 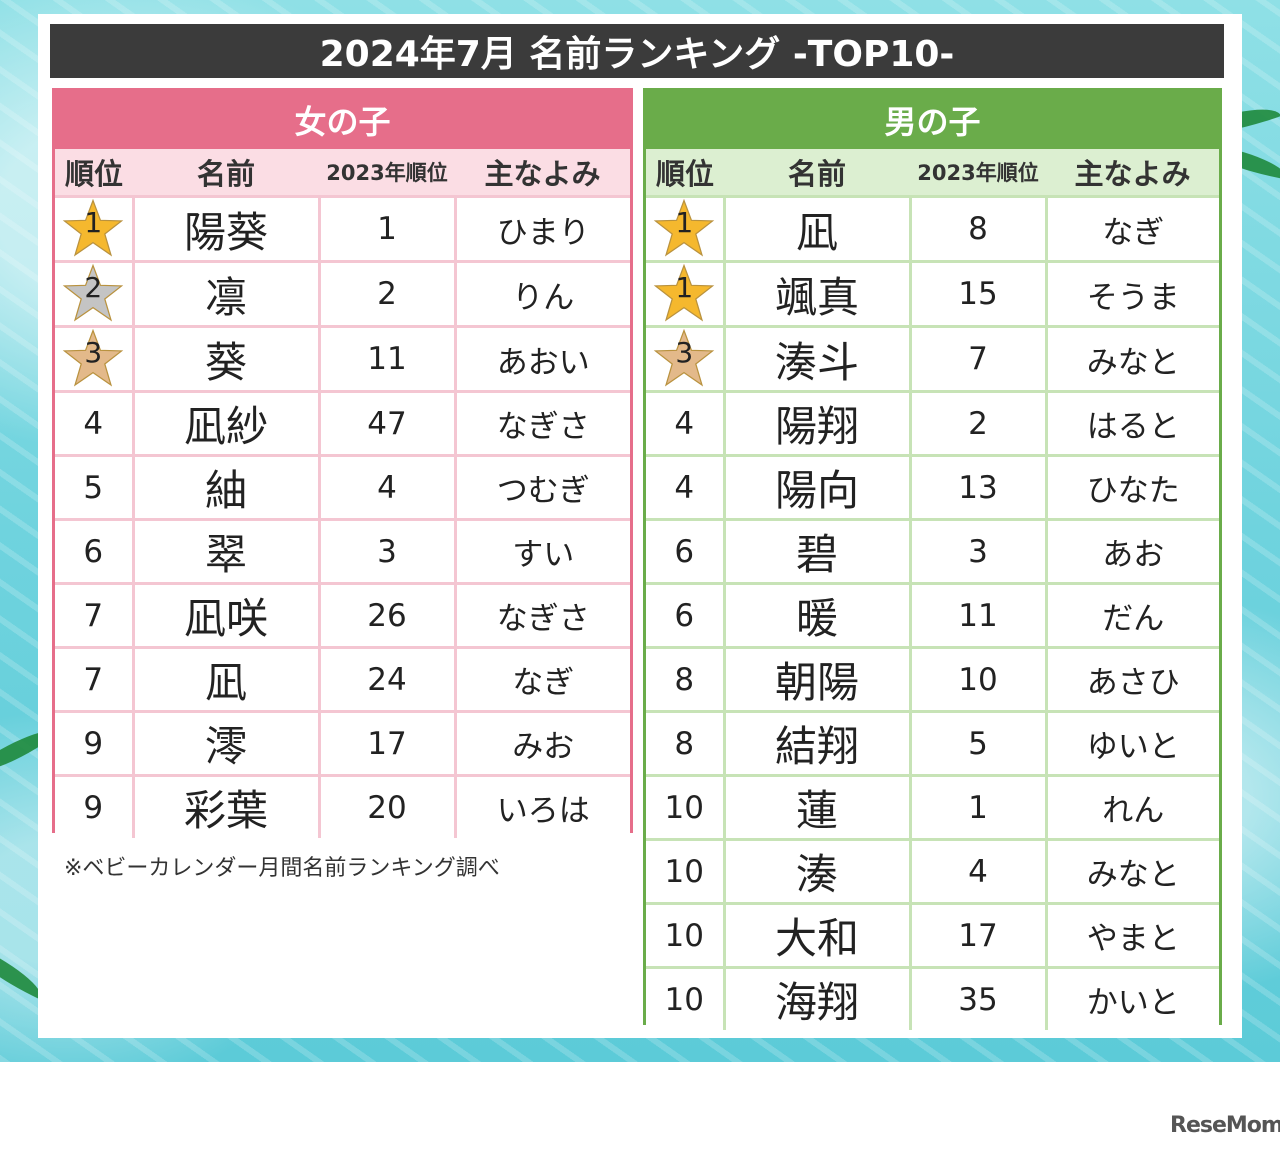 What do you see at coordinates (978, 551) in the screenshot?
I see `prev-rank-cell: 3` at bounding box center [978, 551].